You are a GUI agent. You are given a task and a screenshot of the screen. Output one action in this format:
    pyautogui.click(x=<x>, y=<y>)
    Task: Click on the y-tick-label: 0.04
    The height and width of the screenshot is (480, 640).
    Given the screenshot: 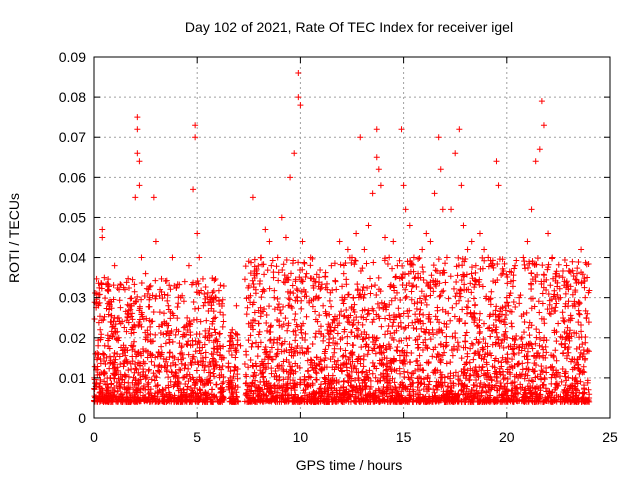 What is the action you would take?
    pyautogui.click(x=72, y=258)
    